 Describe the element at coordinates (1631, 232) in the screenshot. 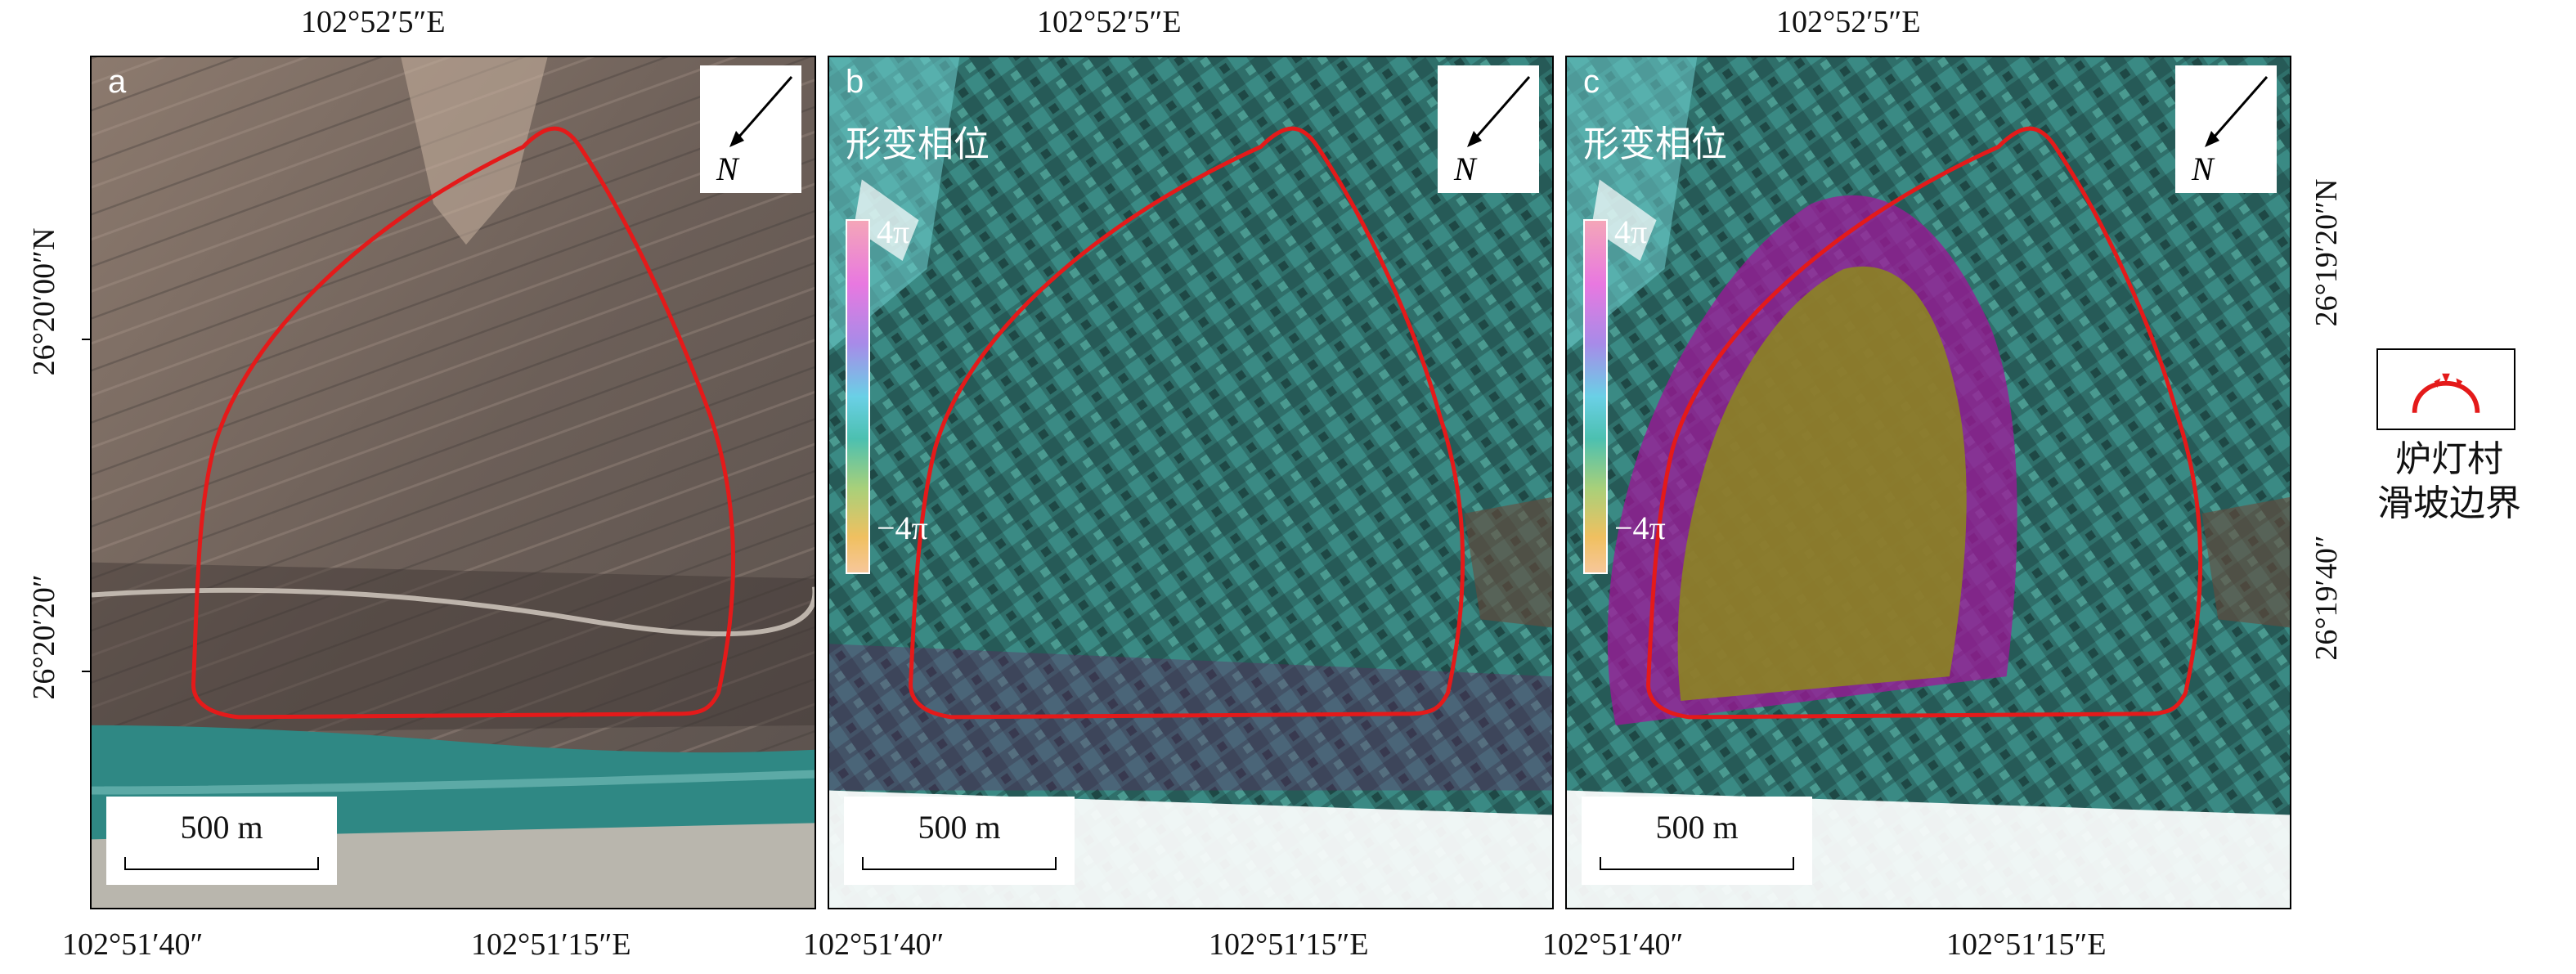

I see `colorbar-max-c: 4π` at that location.